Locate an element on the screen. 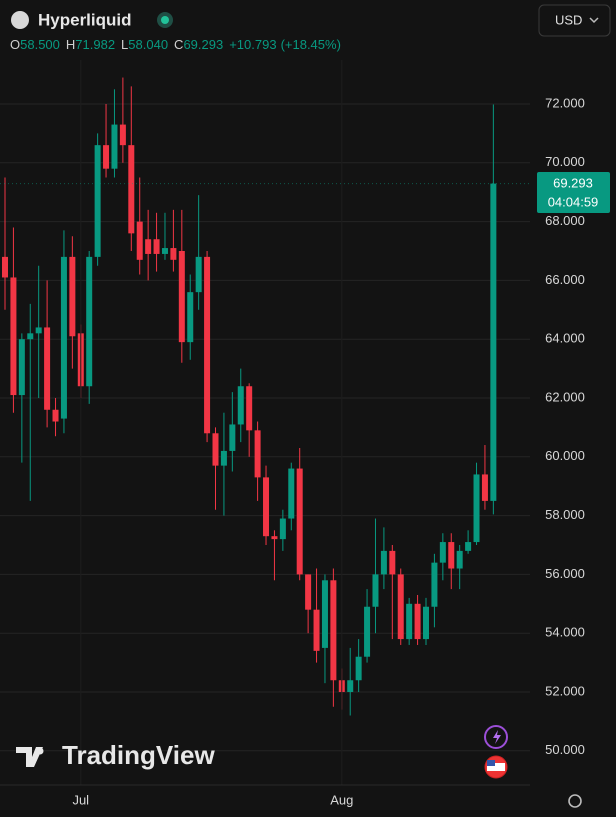 This screenshot has width=616, height=817. dropdown-arrow is located at coordinates (594, 20).